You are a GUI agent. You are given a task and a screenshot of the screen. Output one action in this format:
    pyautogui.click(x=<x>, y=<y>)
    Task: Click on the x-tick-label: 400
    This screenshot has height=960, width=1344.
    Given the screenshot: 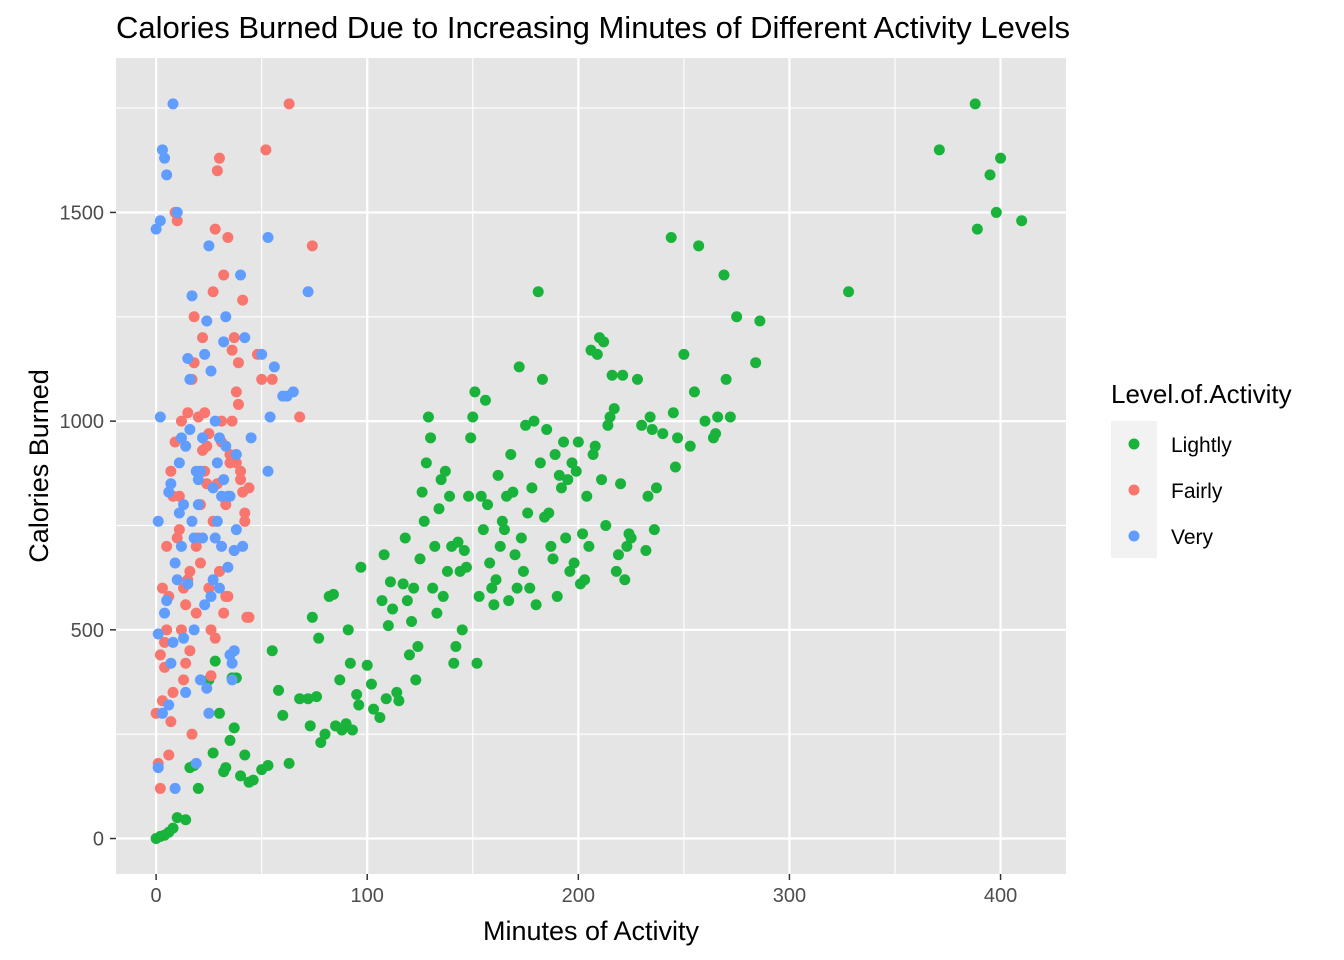 What is the action you would take?
    pyautogui.click(x=1000, y=896)
    